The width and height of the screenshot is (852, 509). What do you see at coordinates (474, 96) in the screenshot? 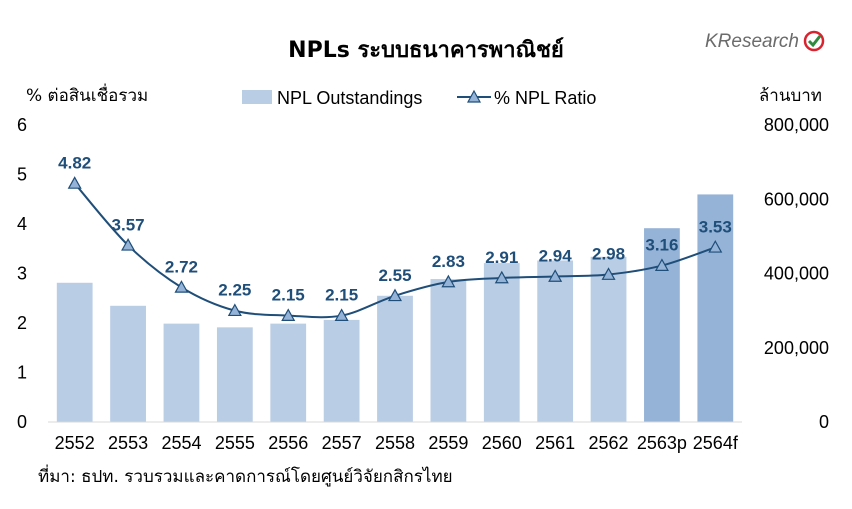
I see `legend-triangle-icon` at bounding box center [474, 96].